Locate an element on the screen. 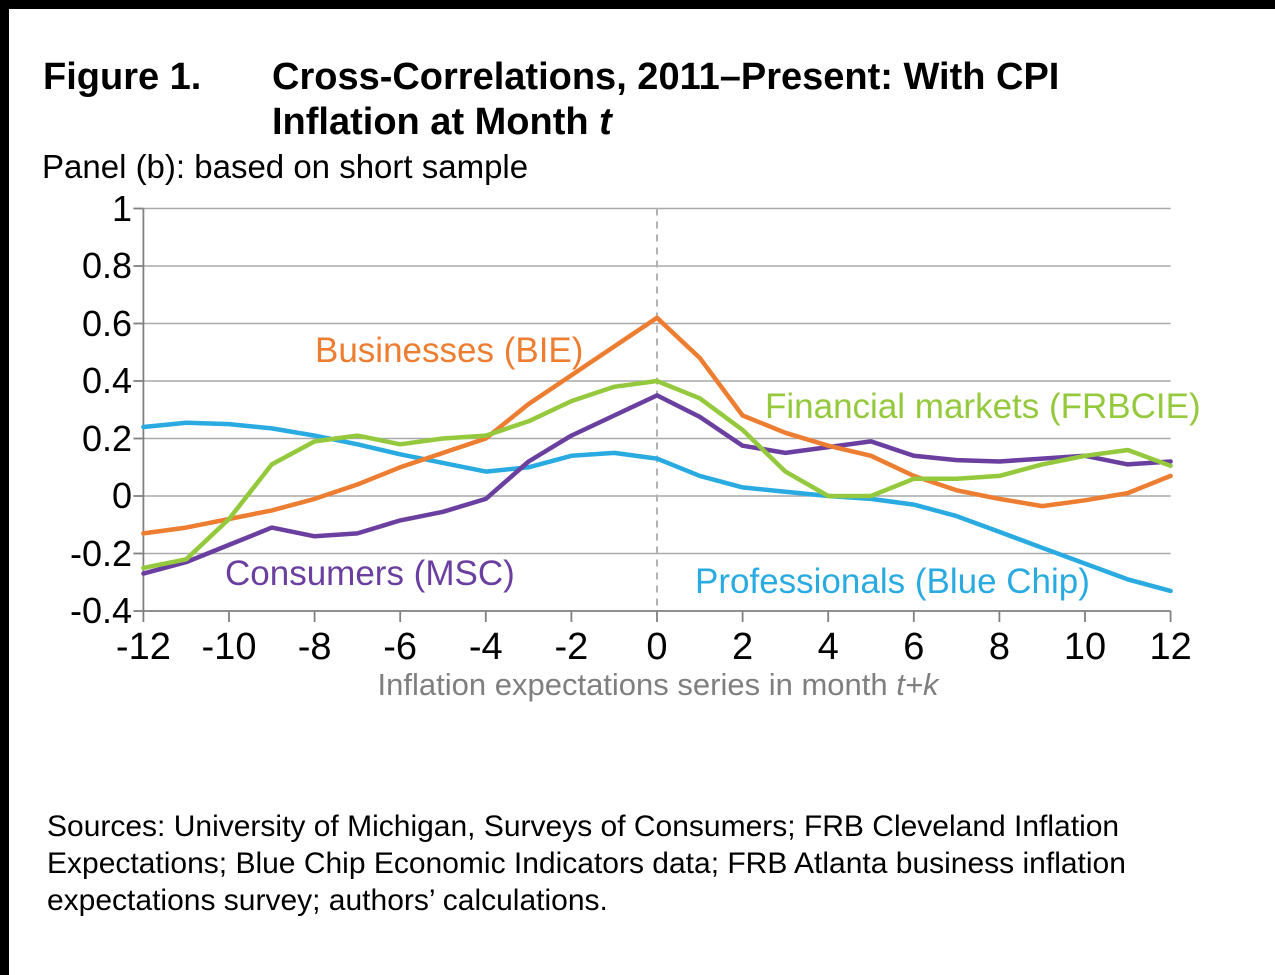 The image size is (1275, 975). y-axis-tick-label: 0.8 is located at coordinates (106, 265).